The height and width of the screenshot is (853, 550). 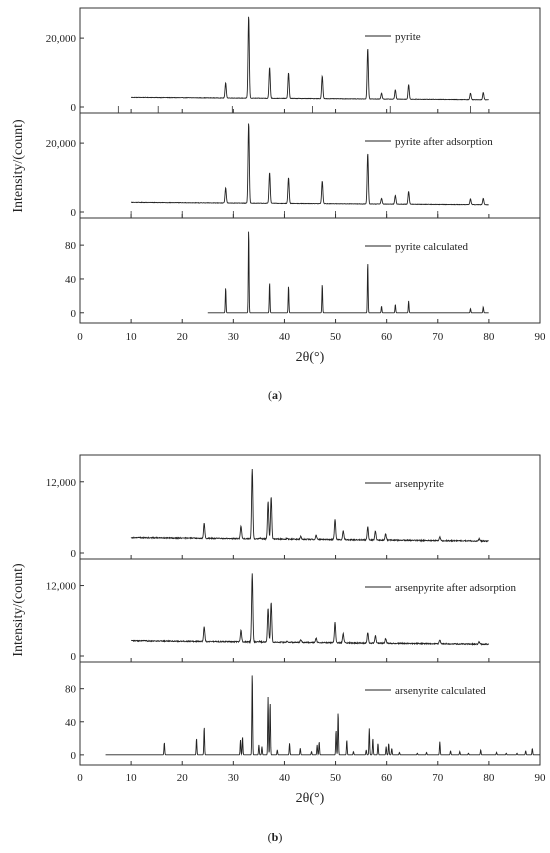 I want to click on legend-label: pyrite, so click(x=408, y=37).